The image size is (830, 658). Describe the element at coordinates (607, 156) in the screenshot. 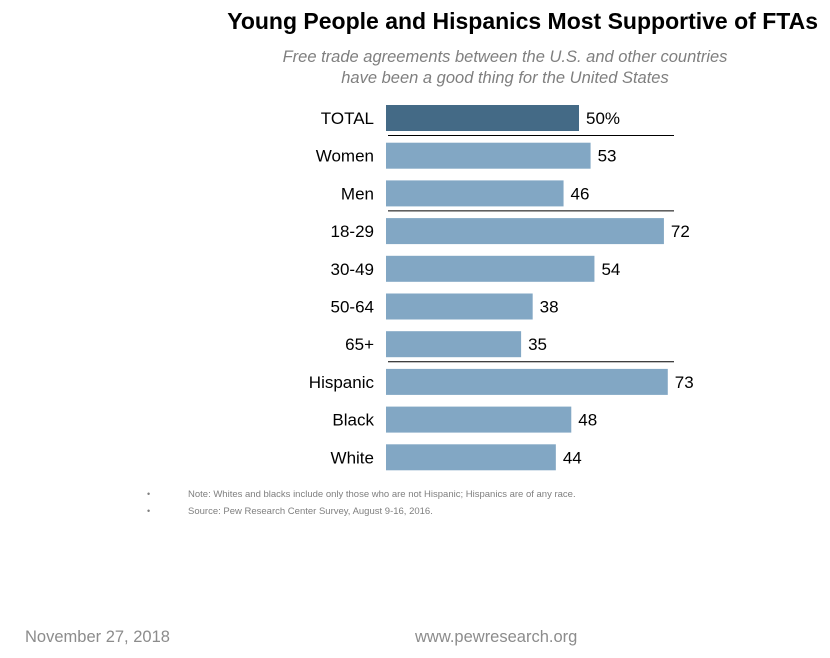

I see `value-label-women: 53` at that location.